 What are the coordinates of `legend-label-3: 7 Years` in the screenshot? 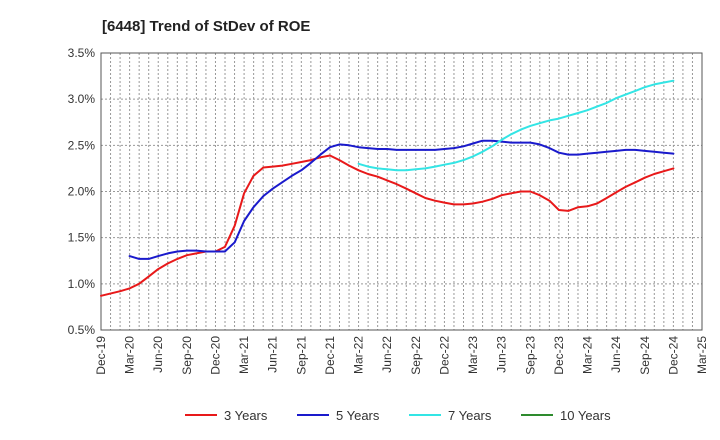 It's located at (470, 415).